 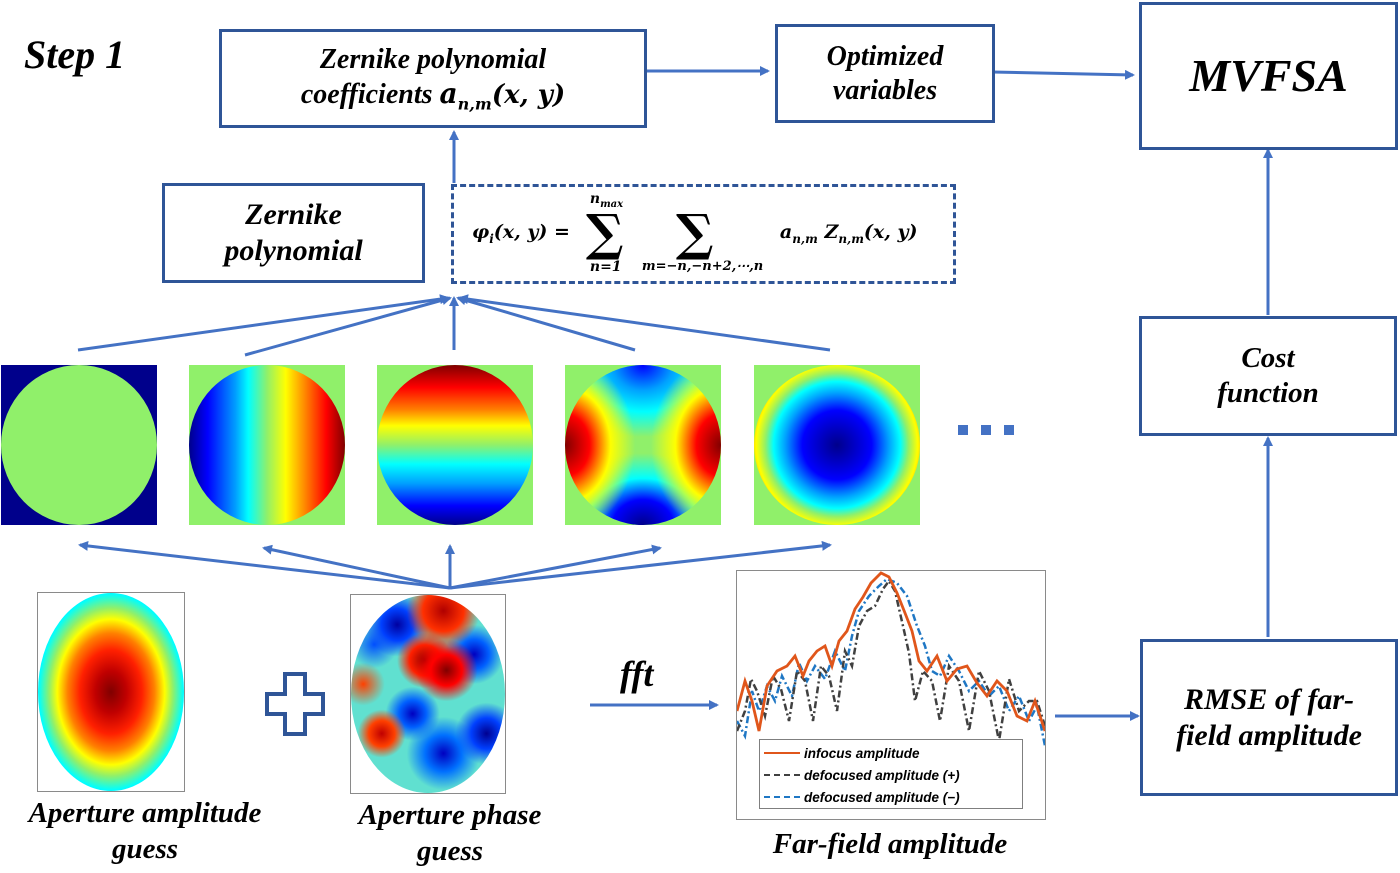 I want to click on mvfsa-label: MVFSA, so click(x=1268, y=76).